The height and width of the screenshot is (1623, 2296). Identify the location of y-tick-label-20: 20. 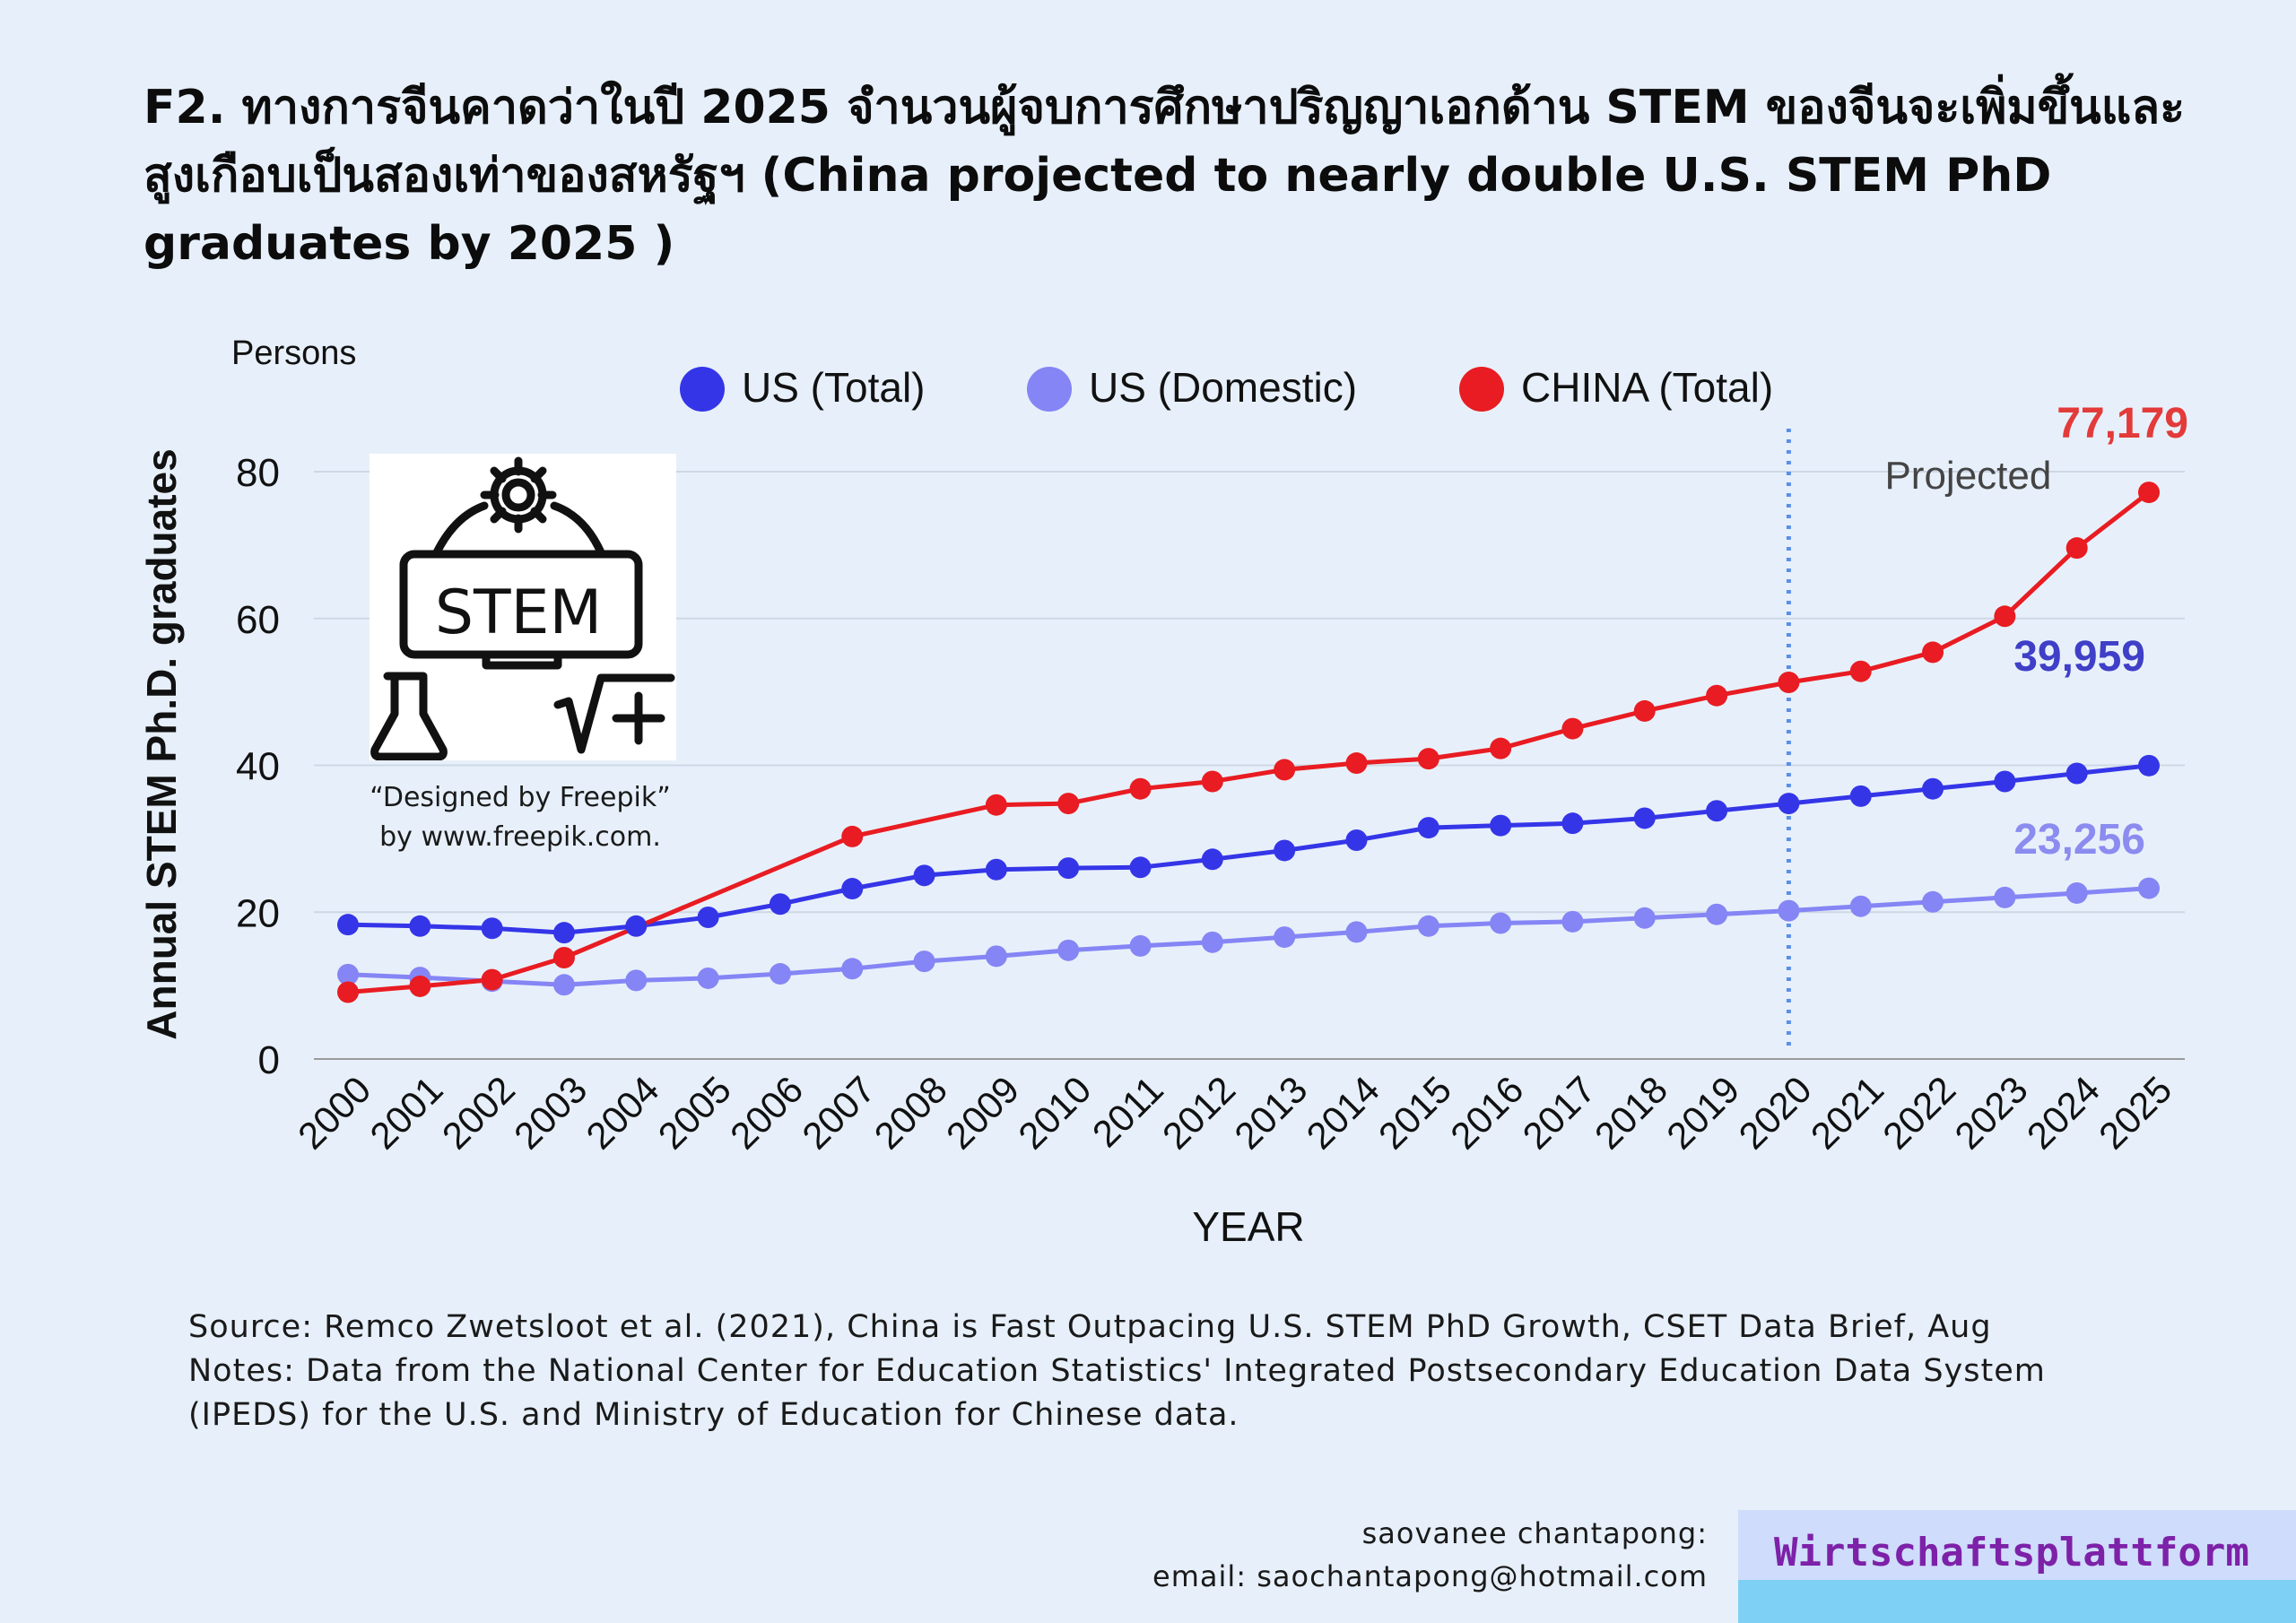
(258, 913).